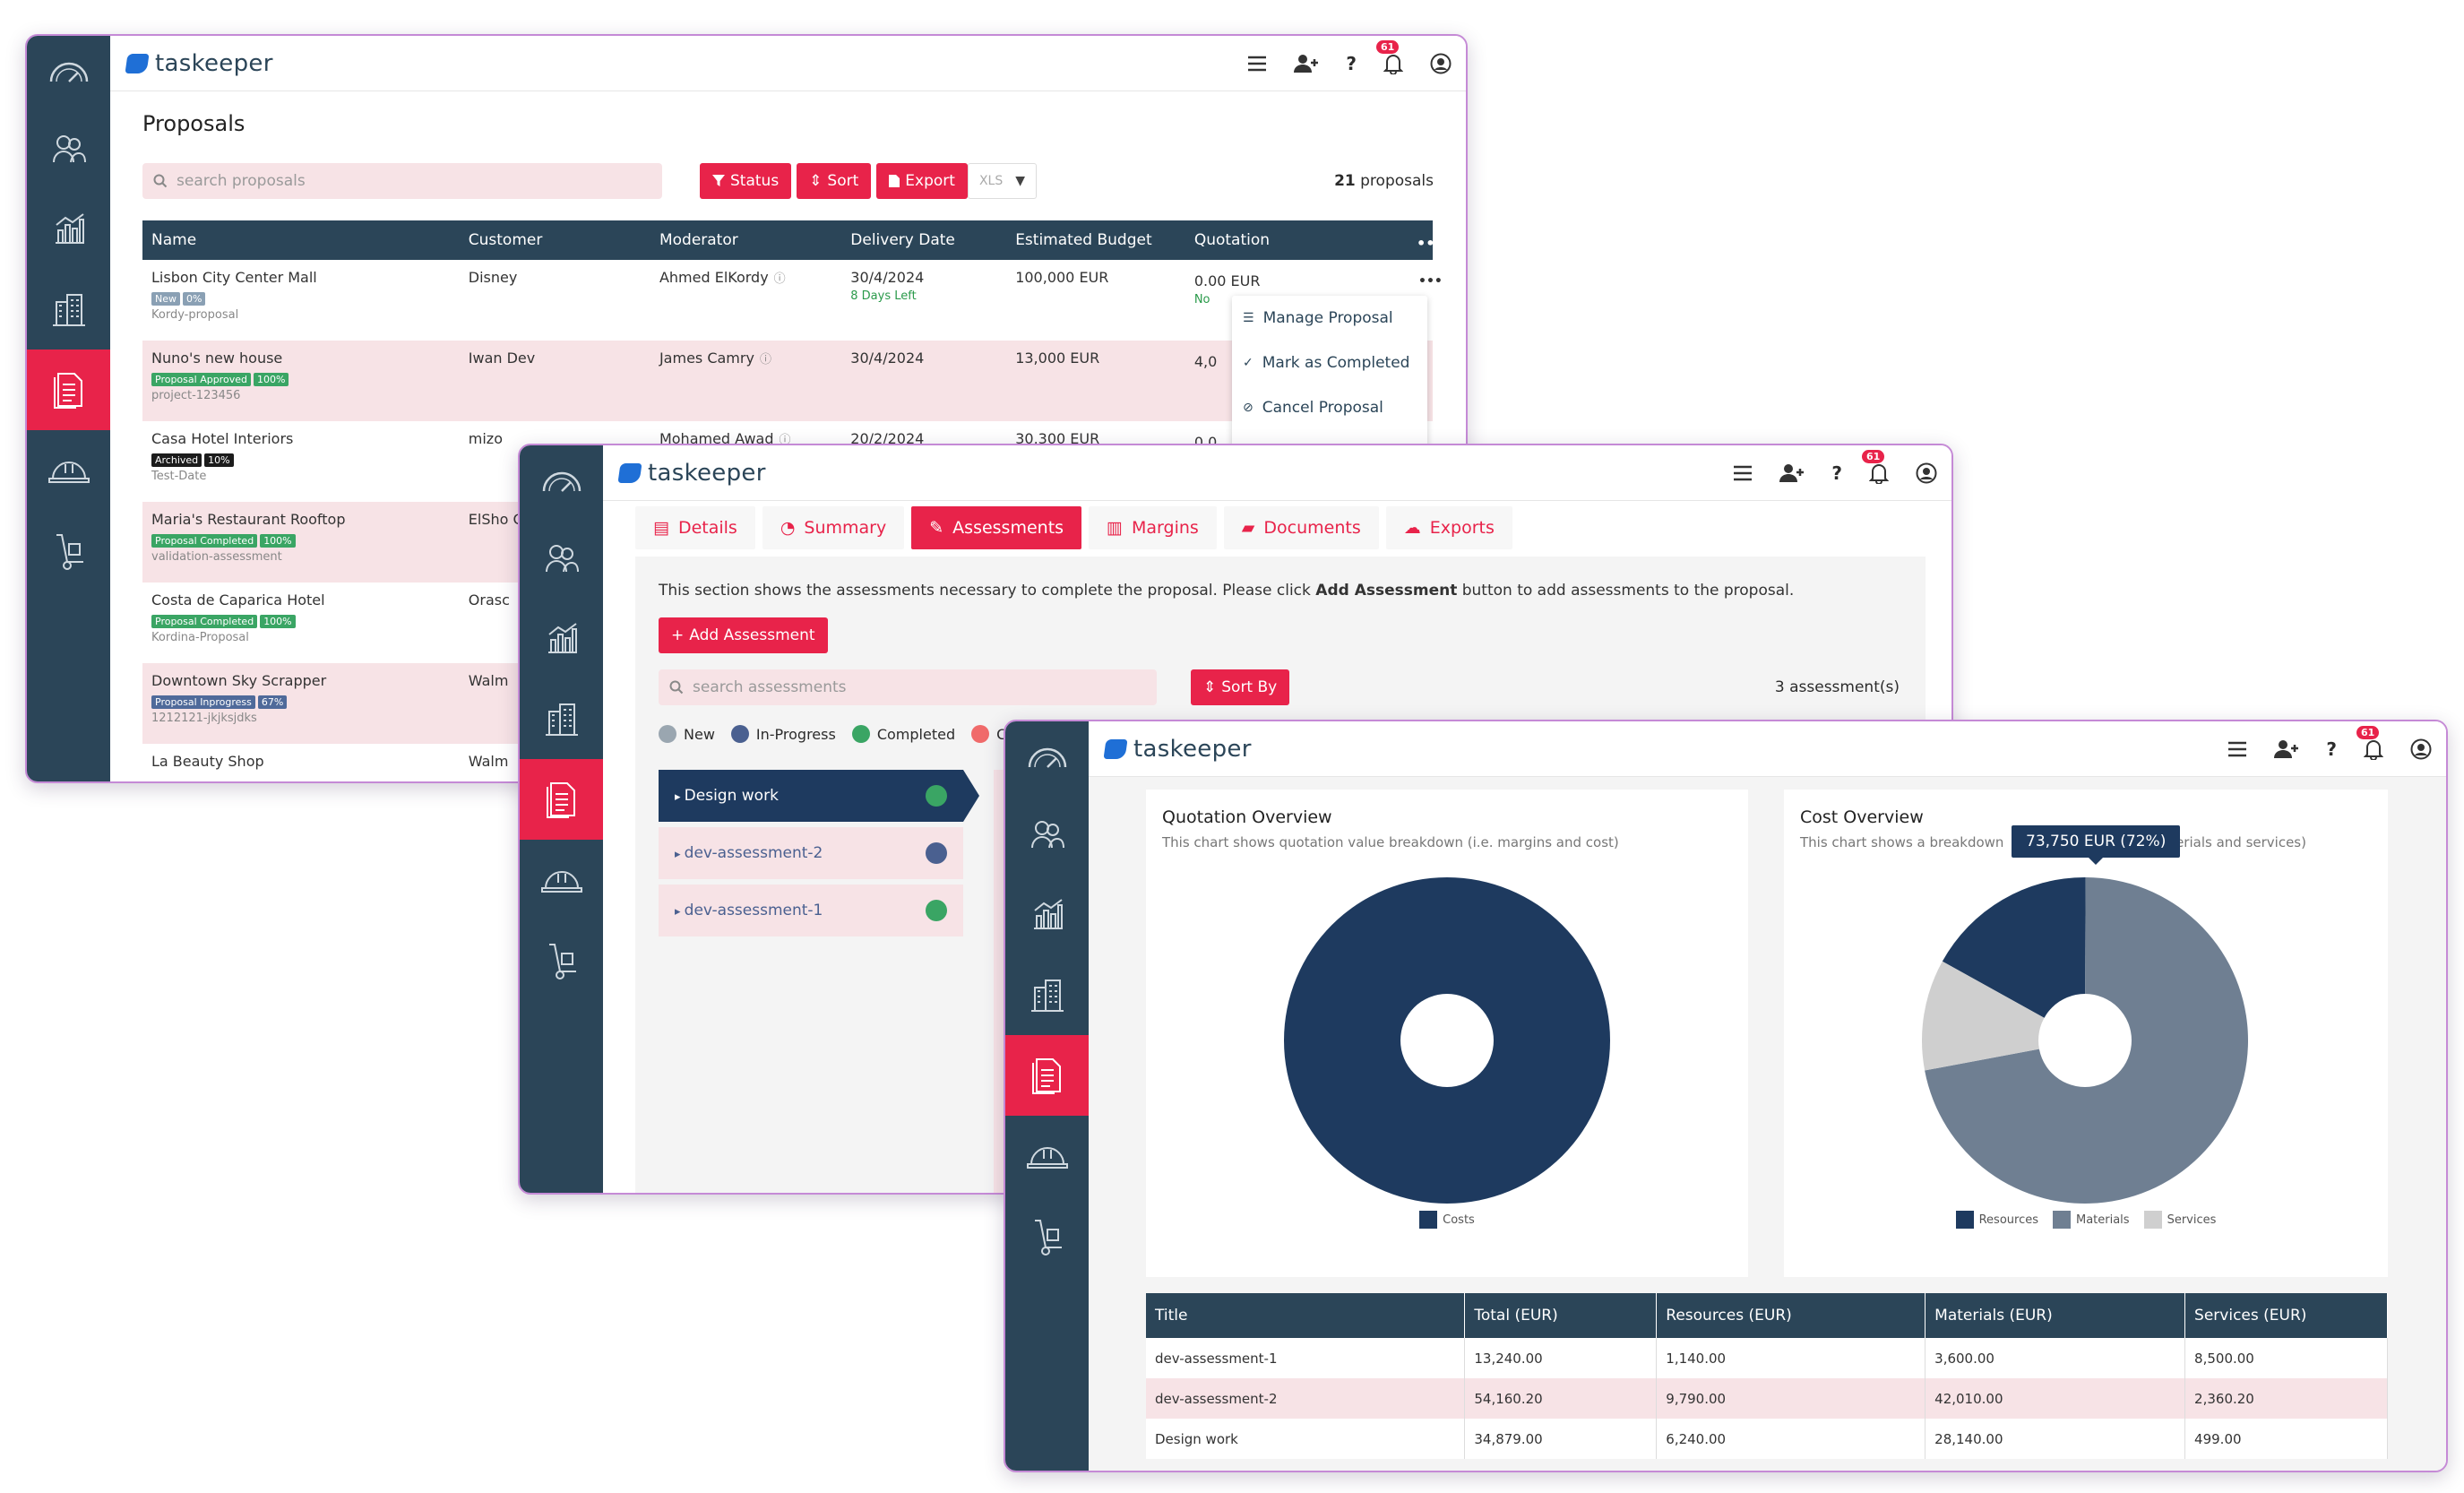 This screenshot has height=1493, width=2464. Describe the element at coordinates (2286, 1315) in the screenshot. I see `column-header: Services (EUR)` at that location.